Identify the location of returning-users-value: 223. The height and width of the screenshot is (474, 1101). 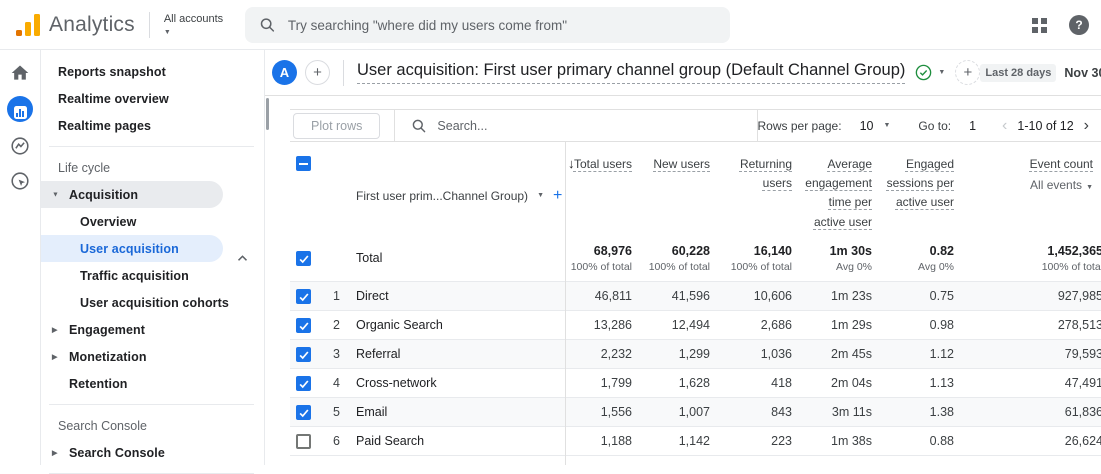
(759, 441).